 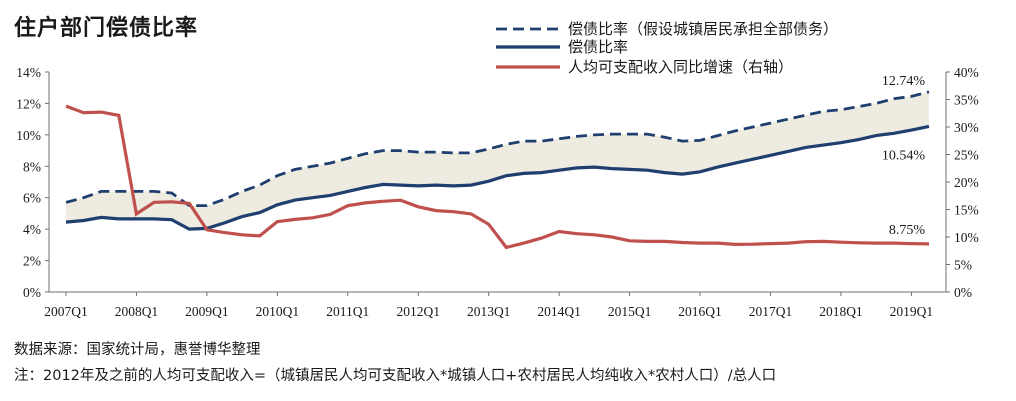 I want to click on x-tick-label: 2013Q1, so click(x=489, y=311).